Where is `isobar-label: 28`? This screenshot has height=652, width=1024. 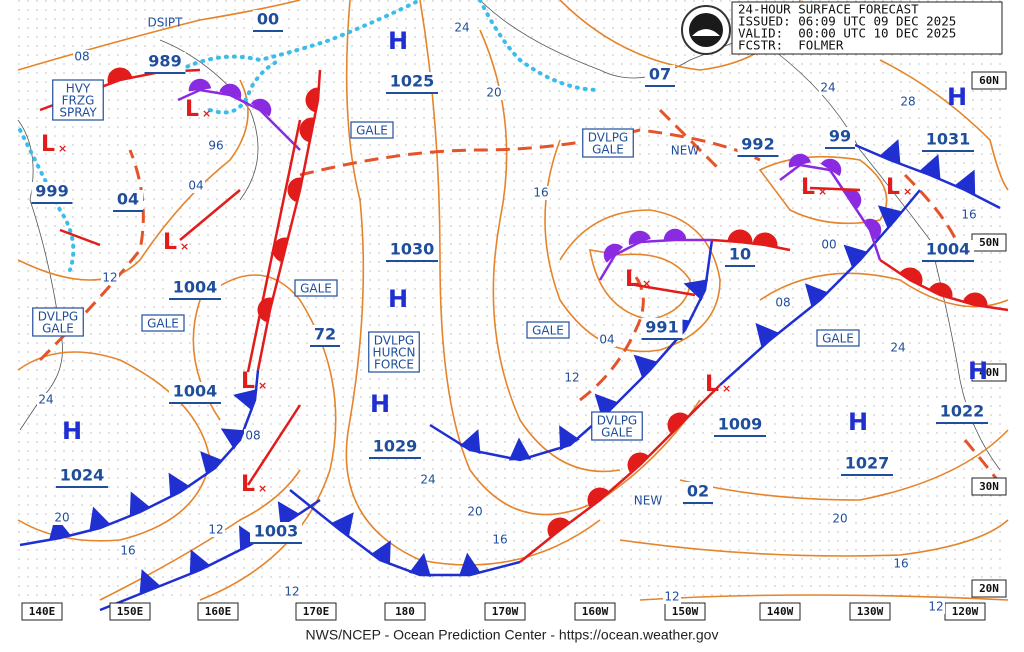
isobar-label: 28 is located at coordinates (907, 102).